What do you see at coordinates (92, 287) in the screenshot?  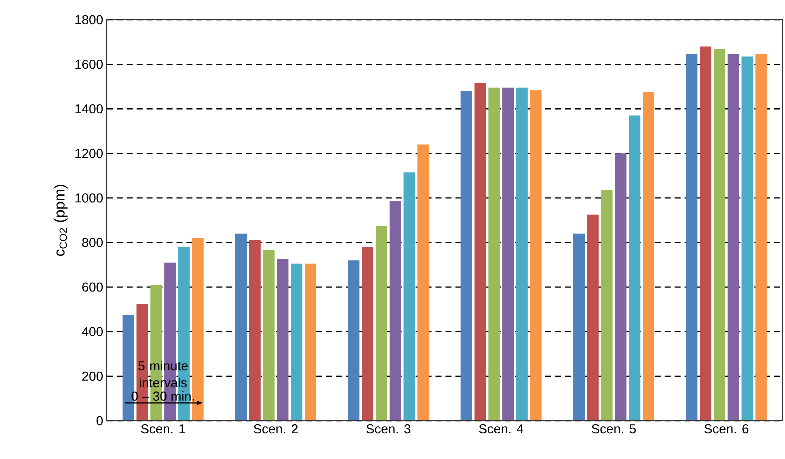 I see `y-tick-label: 600` at bounding box center [92, 287].